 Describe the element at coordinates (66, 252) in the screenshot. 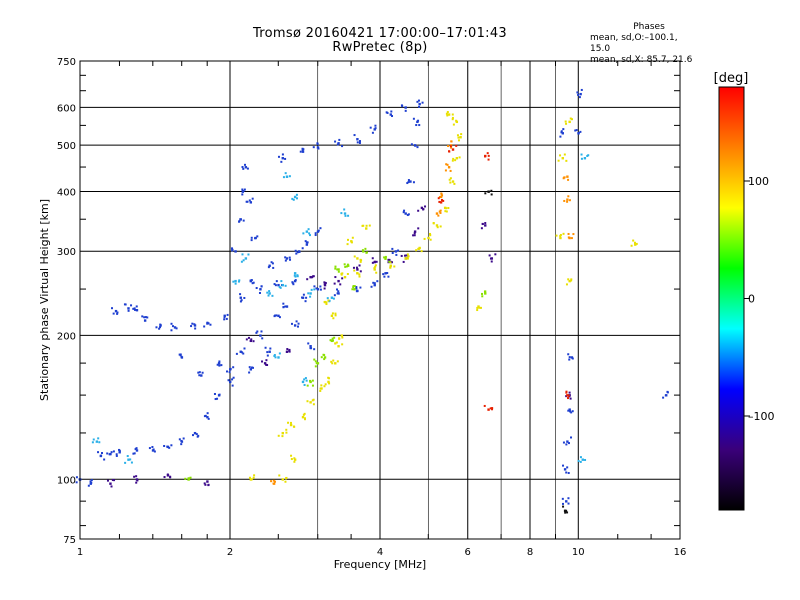

I see `y-tick-label: 300` at that location.